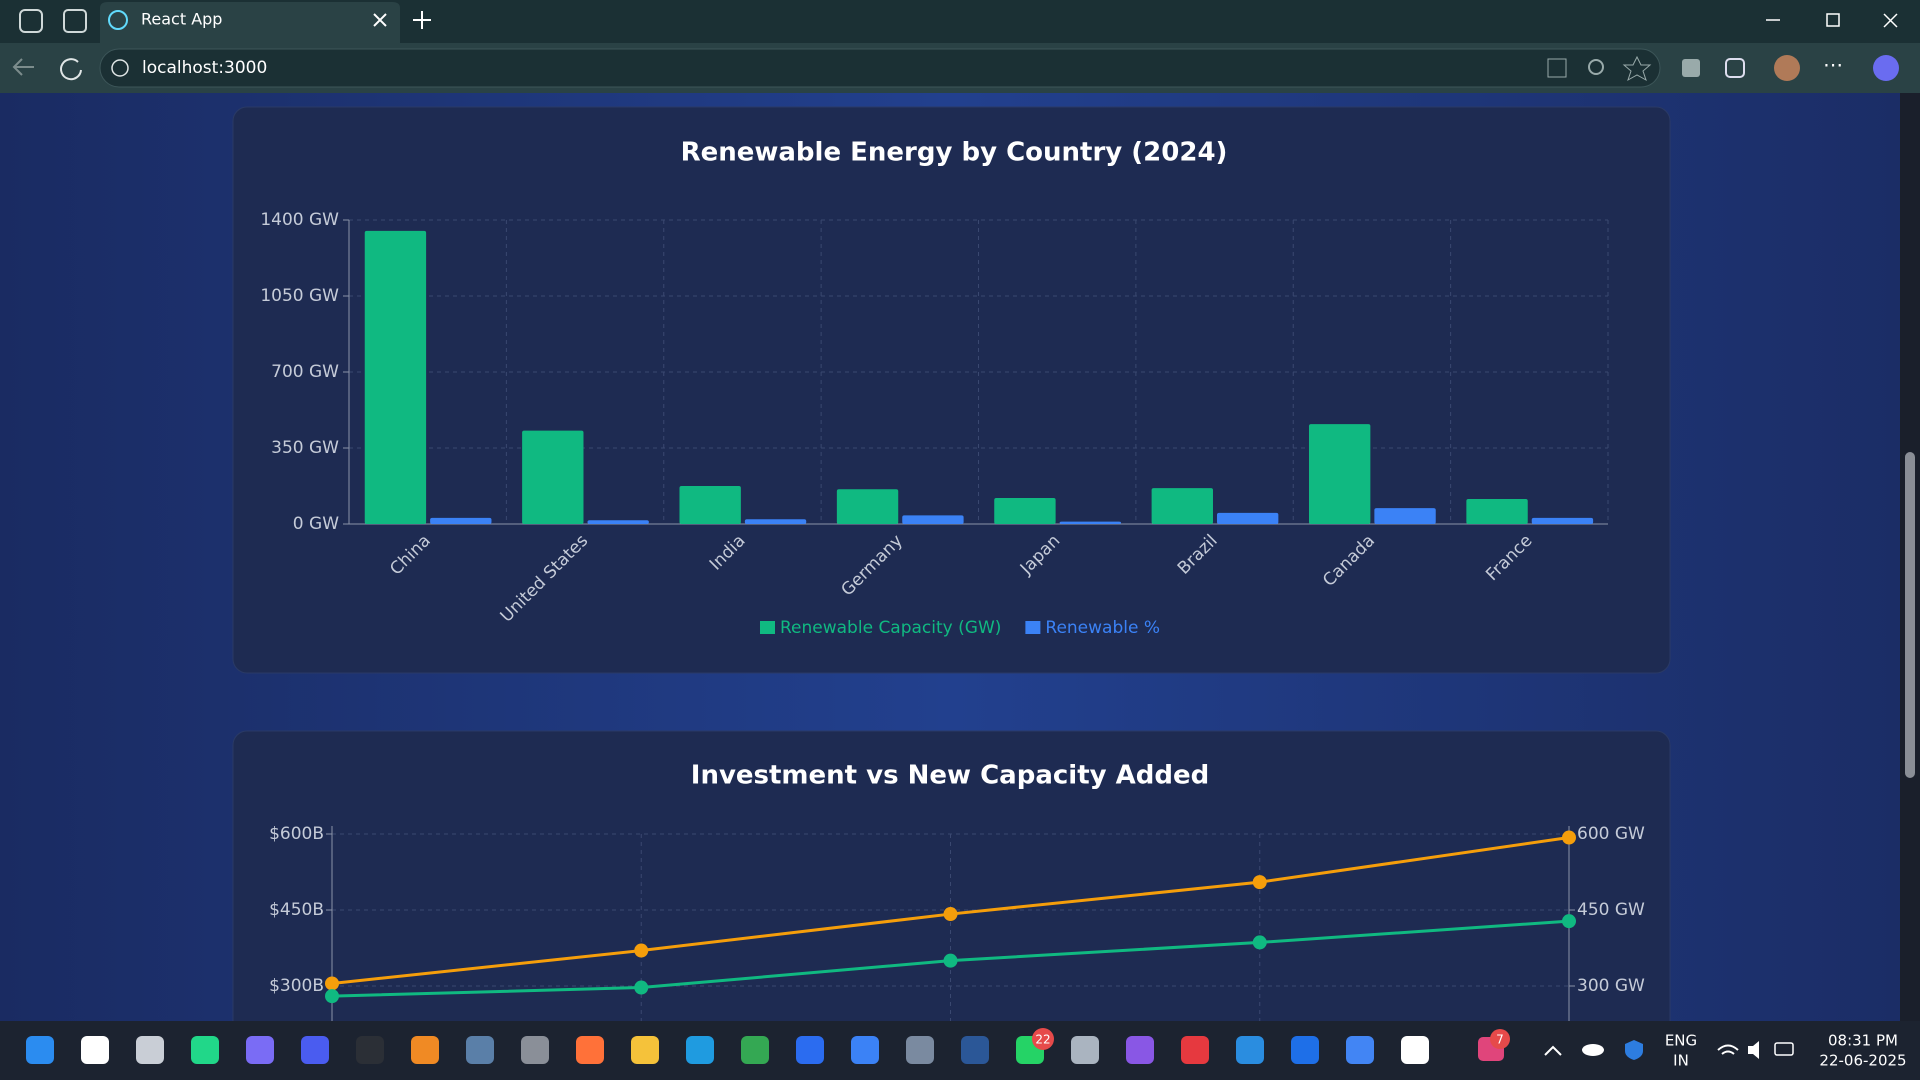  I want to click on y-tick-label: $450B, so click(296, 910).